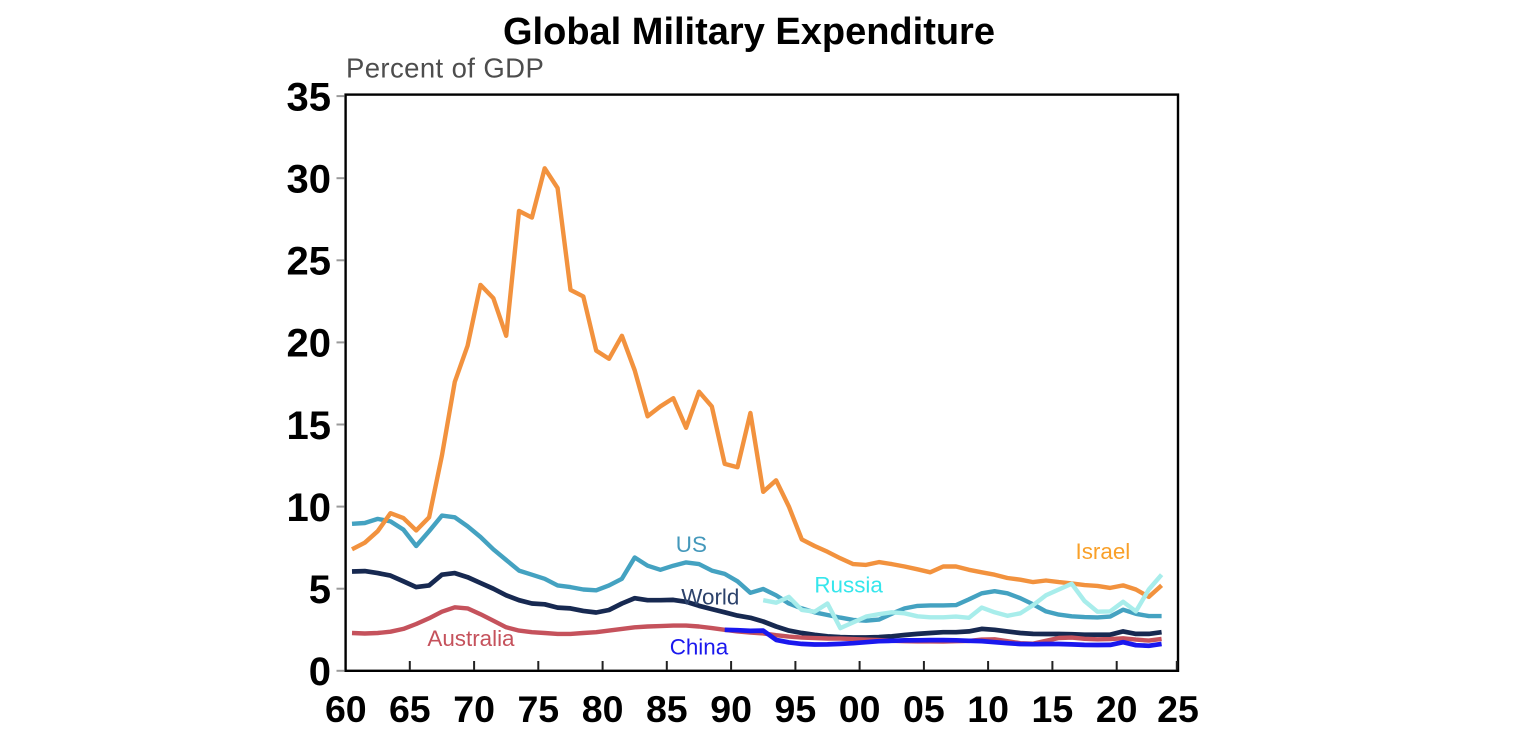  Describe the element at coordinates (346, 709) in the screenshot. I see `svg-text: 60` at that location.